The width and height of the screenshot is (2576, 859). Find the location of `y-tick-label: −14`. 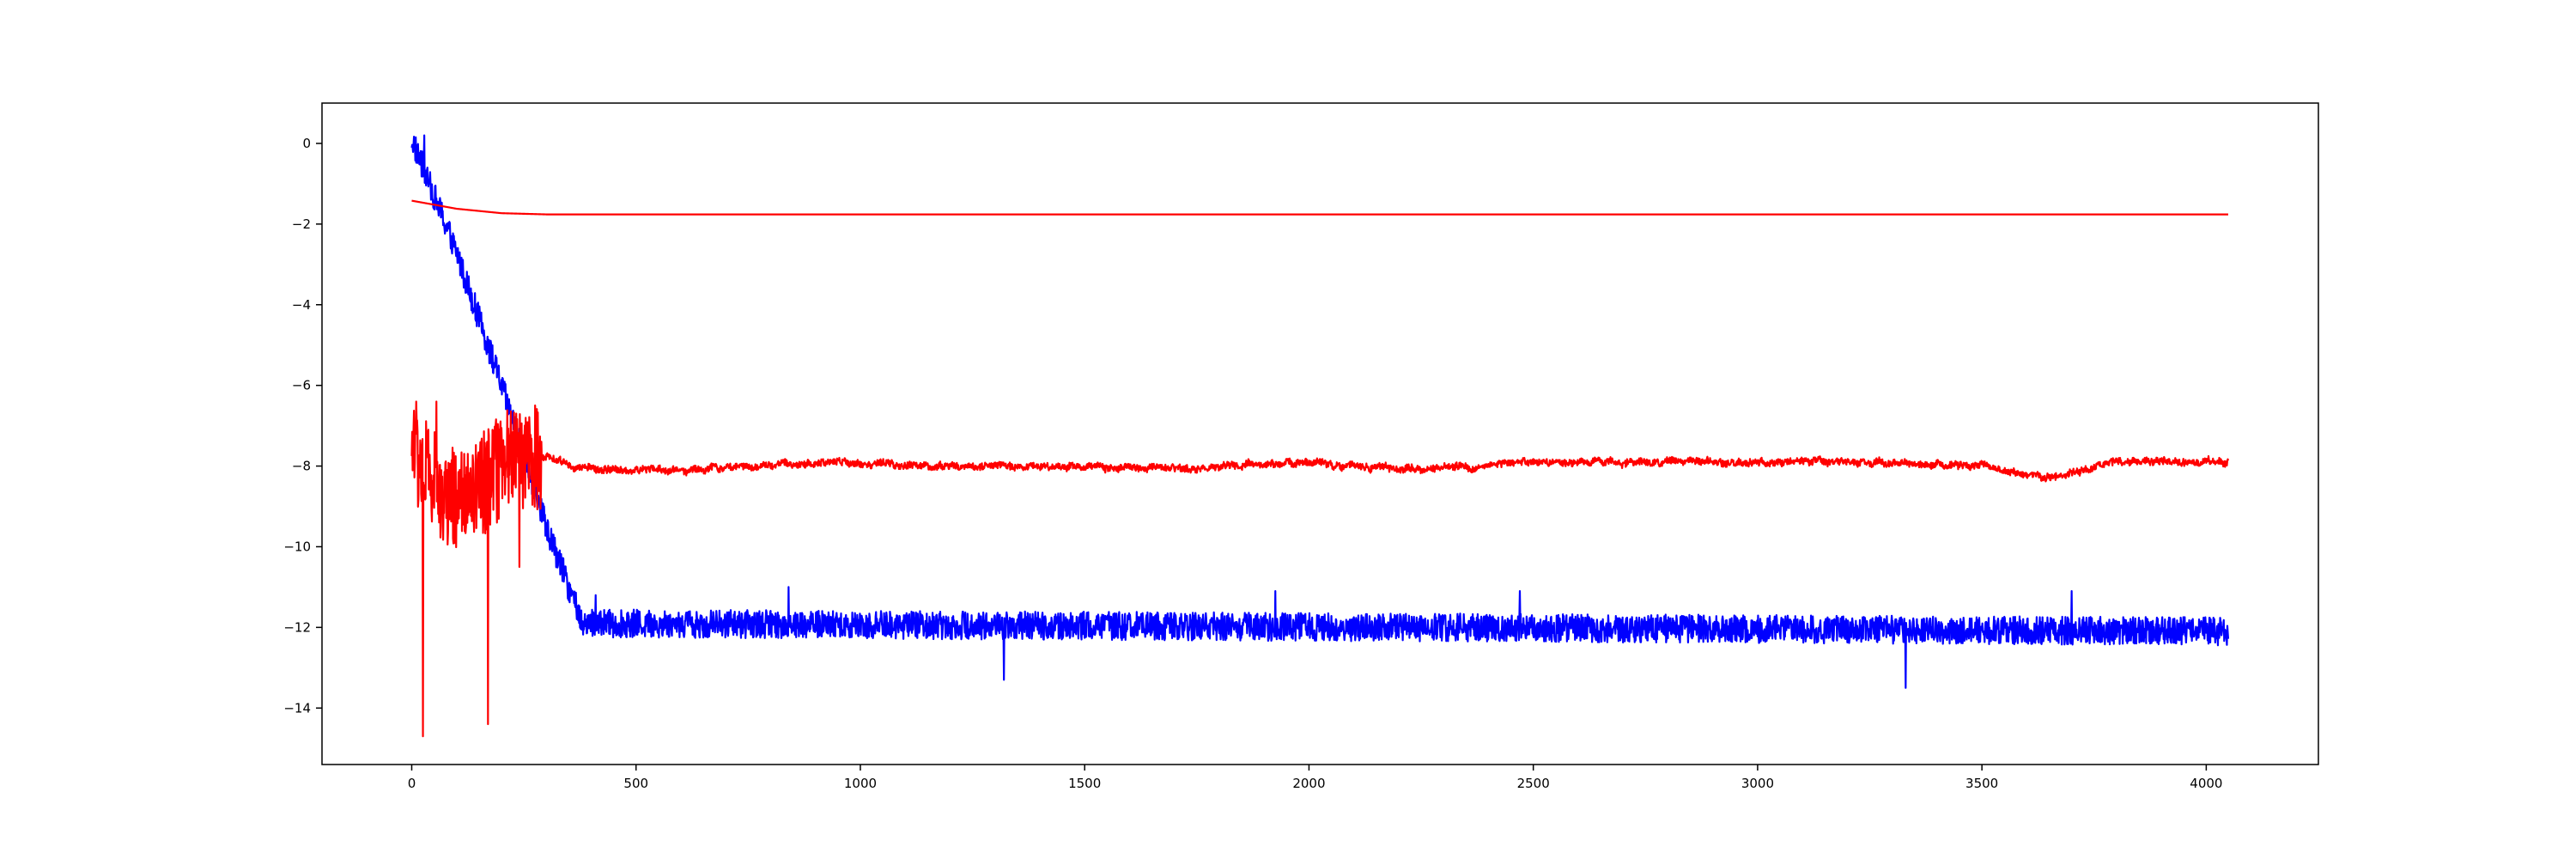

y-tick-label: −14 is located at coordinates (297, 708).